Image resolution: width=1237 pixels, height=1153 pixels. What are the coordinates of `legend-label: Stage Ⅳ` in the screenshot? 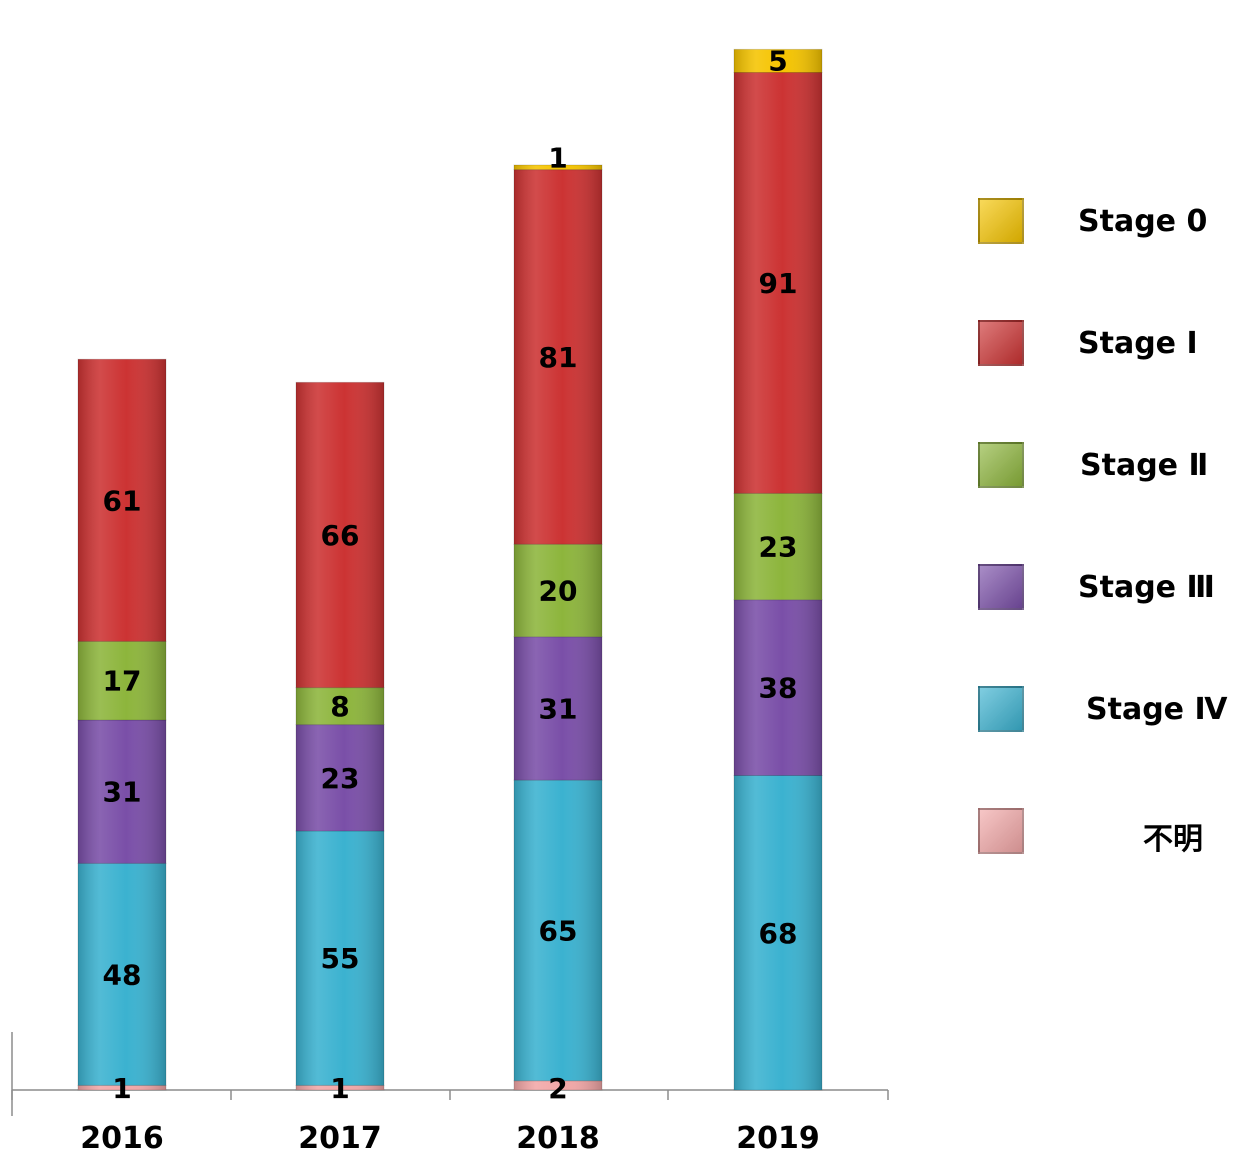 It's located at (1157, 709).